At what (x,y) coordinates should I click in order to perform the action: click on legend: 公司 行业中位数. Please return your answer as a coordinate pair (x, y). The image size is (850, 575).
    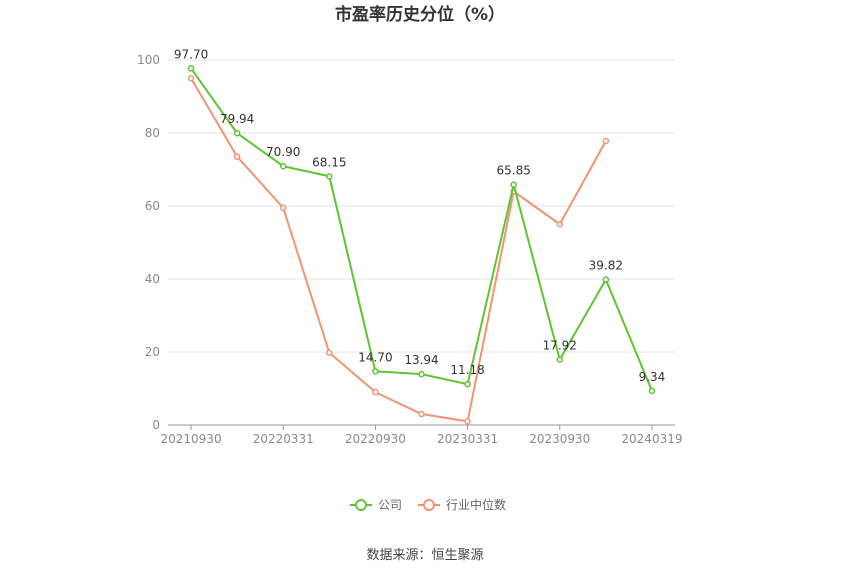
    Looking at the image, I should click on (428, 504).